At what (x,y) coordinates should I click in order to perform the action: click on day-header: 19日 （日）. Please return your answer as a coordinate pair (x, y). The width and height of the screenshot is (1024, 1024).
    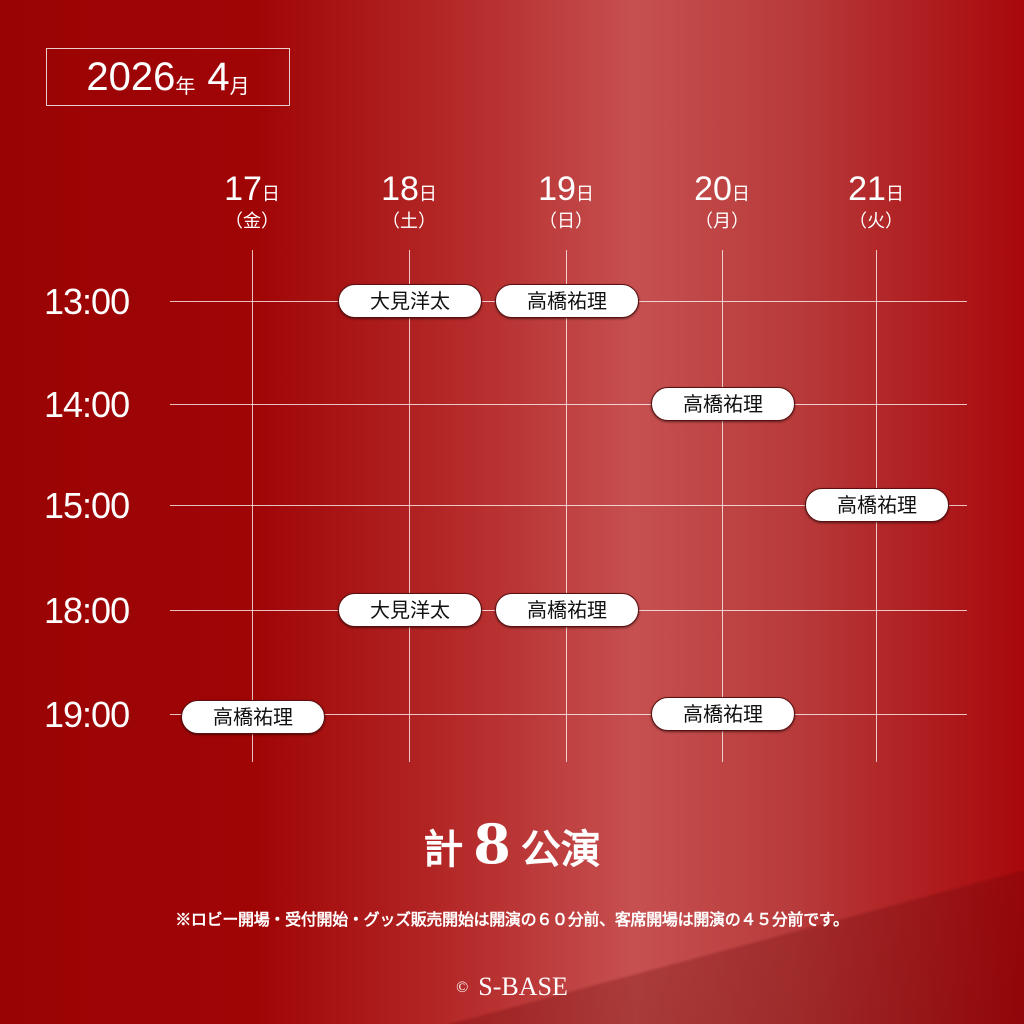
    Looking at the image, I should click on (566, 201).